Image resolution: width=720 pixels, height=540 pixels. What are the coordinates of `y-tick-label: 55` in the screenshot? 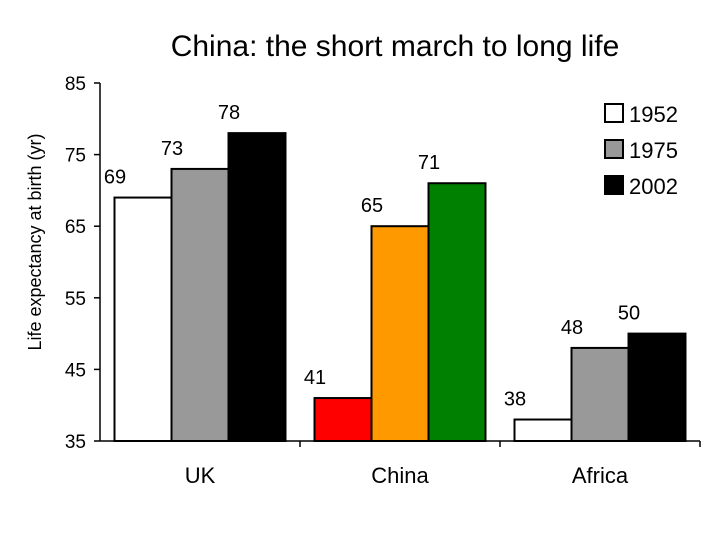 It's located at (75, 299).